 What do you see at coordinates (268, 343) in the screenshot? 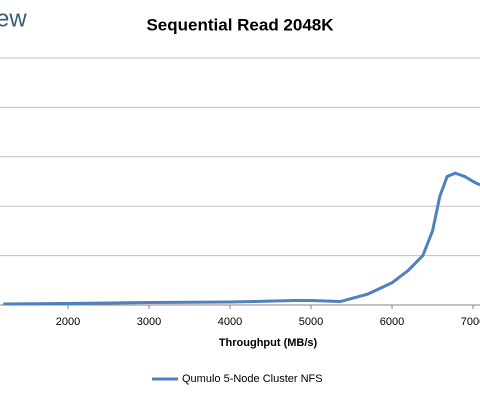
I see `x-axis-label: Throughput (MB/s)` at bounding box center [268, 343].